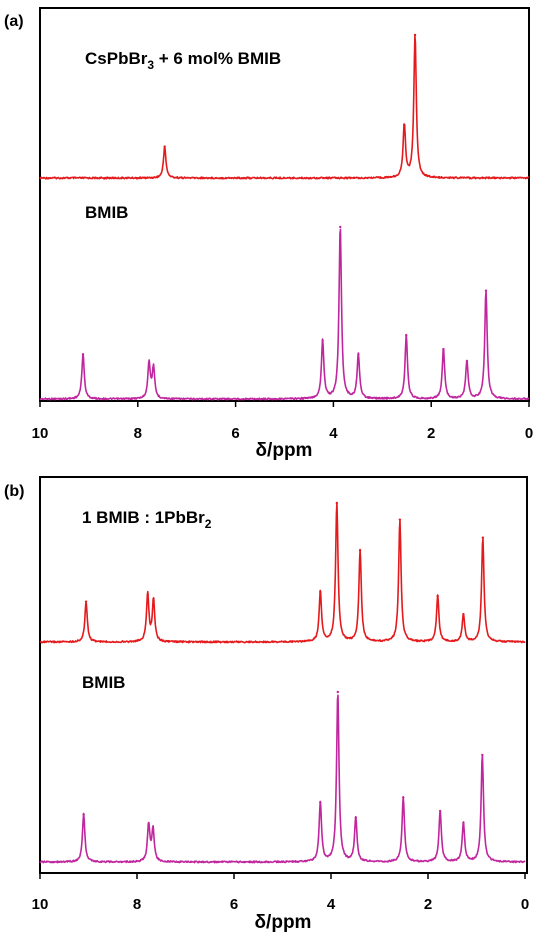  I want to click on panel-b-top-series-label: 1 BMIB : 1PbBr2, so click(147, 519).